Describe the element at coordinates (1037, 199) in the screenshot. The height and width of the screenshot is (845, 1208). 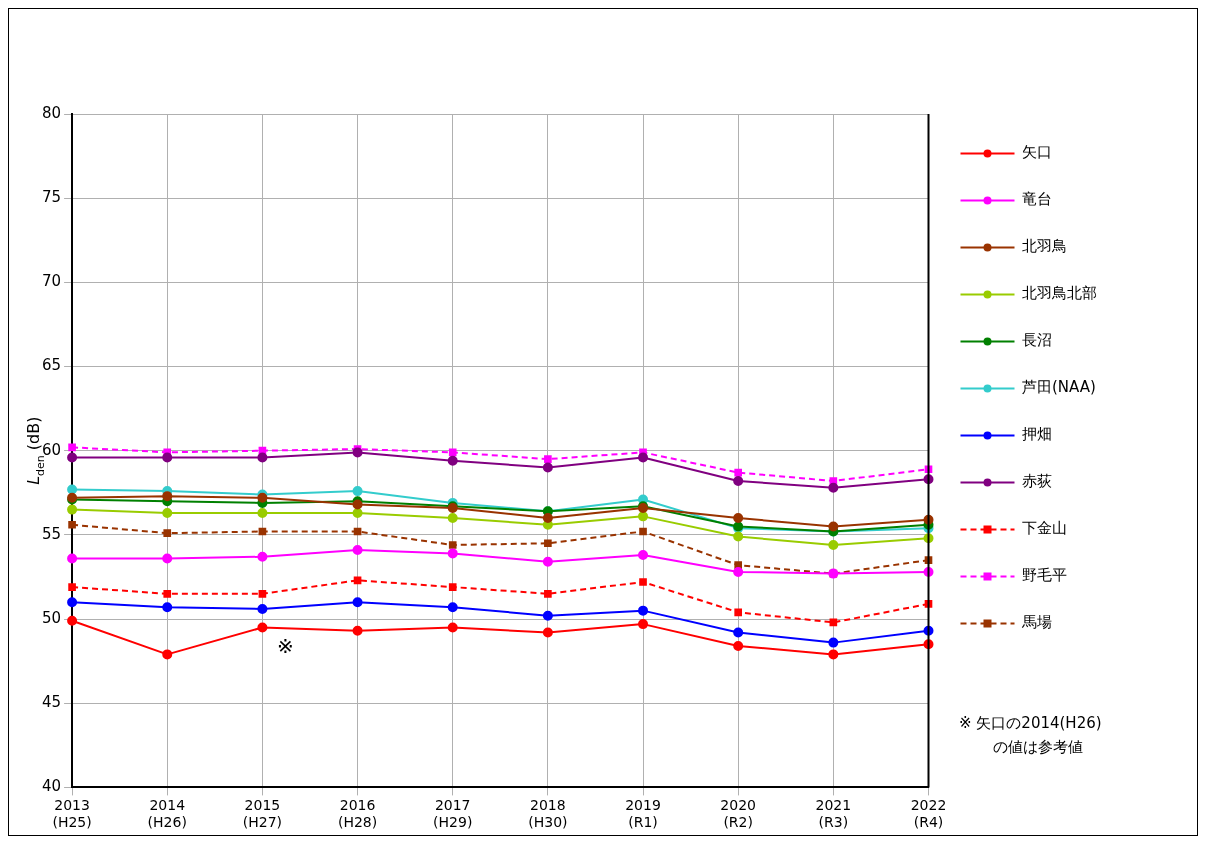
I see `legend-label: 竜台` at that location.